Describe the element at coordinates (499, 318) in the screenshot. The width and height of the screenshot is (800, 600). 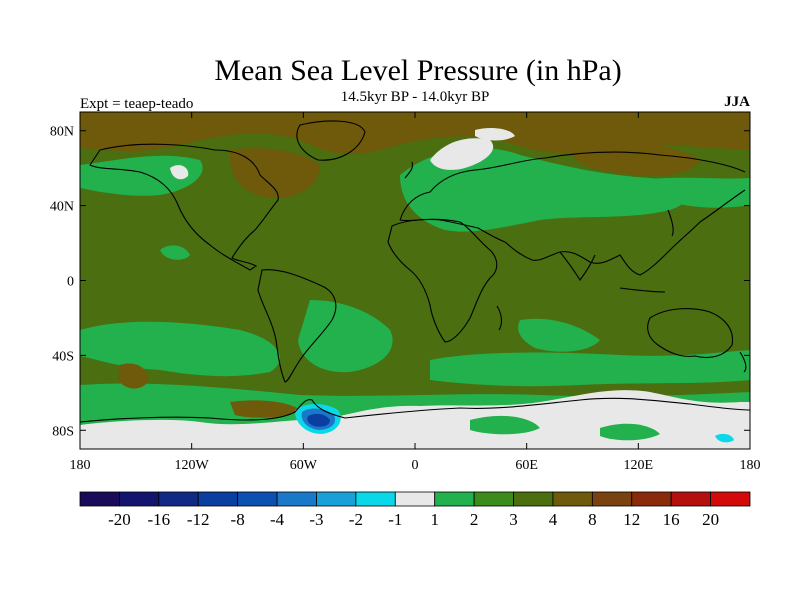
I see `coastline-madagascar` at that location.